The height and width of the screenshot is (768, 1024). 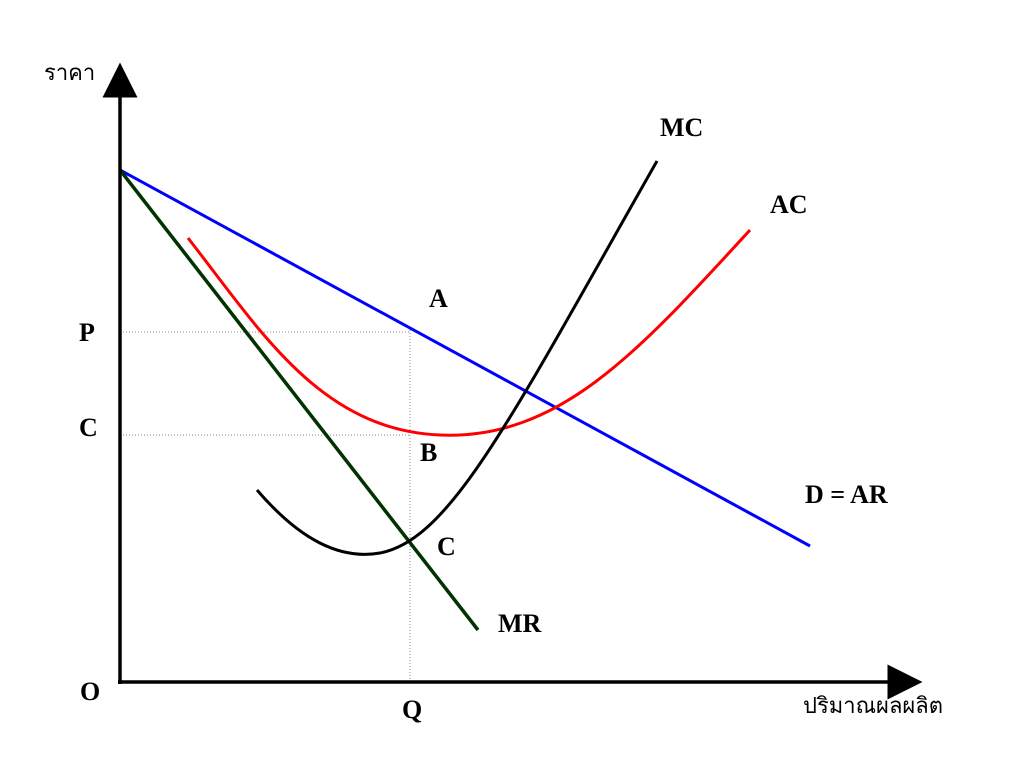 What do you see at coordinates (846, 494) in the screenshot?
I see `demand-ar-label: D = AR` at bounding box center [846, 494].